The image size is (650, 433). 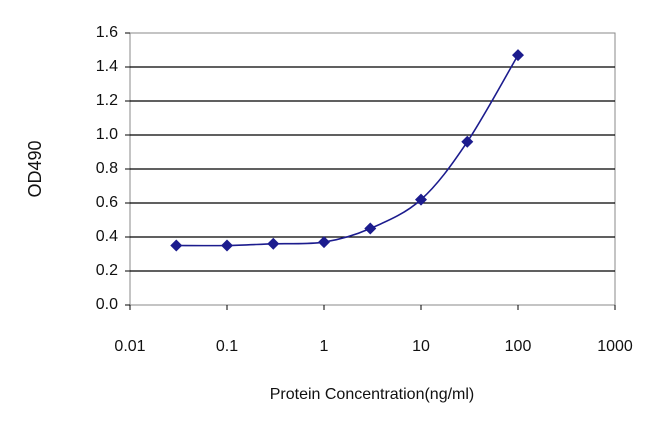 What do you see at coordinates (107, 168) in the screenshot?
I see `y-tick-label: 0.8` at bounding box center [107, 168].